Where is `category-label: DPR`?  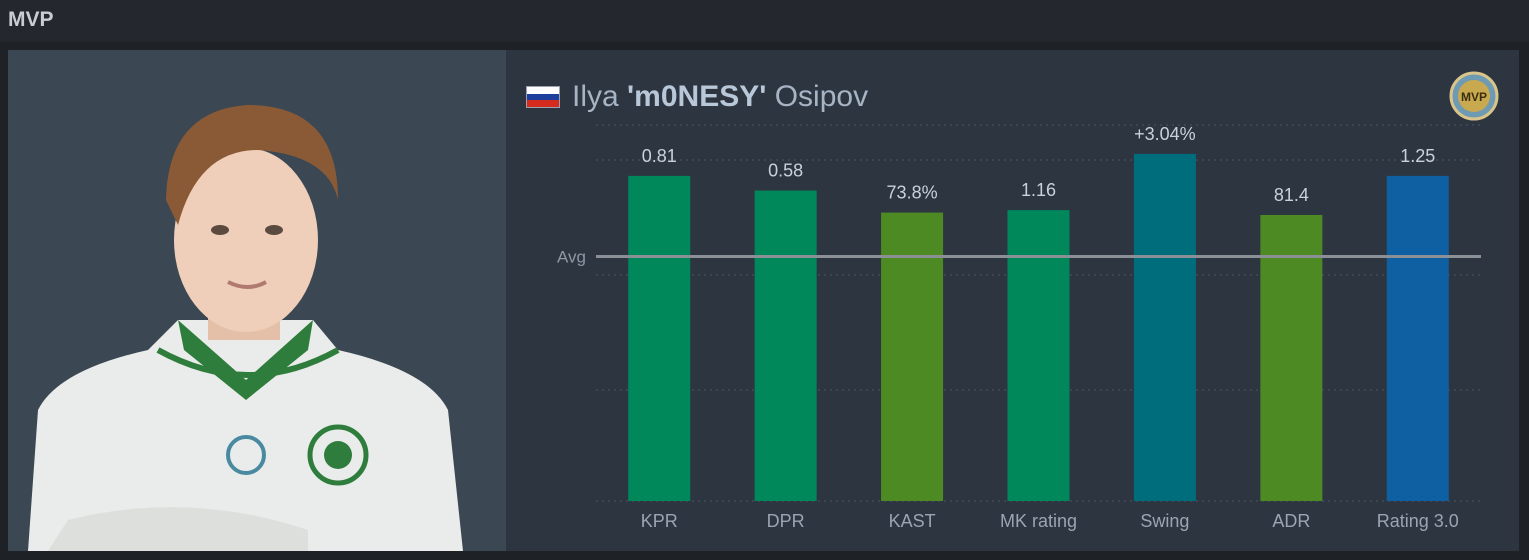 category-label: DPR is located at coordinates (786, 521).